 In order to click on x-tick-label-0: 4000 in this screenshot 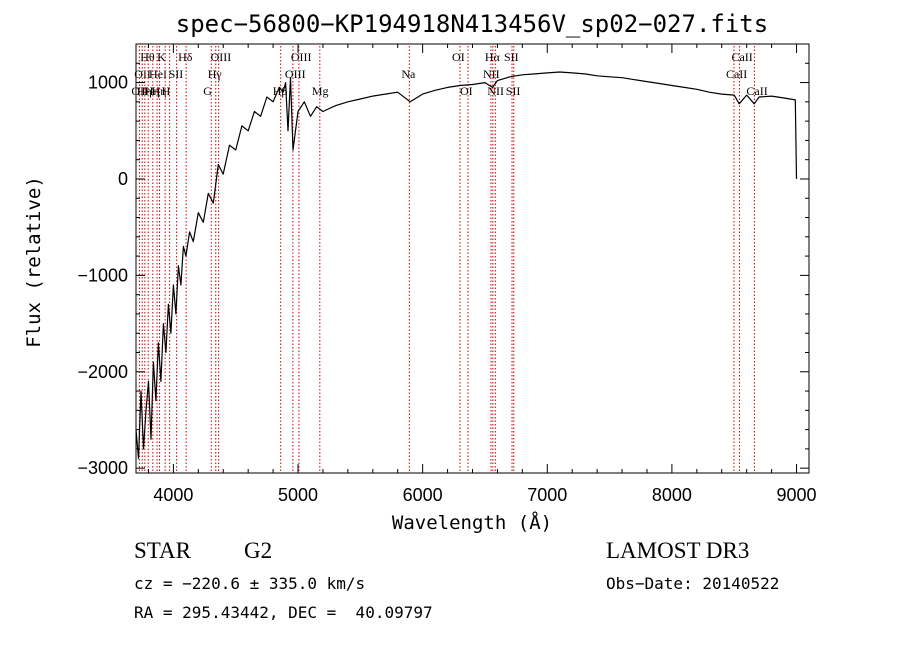, I will do `click(173, 495)`.